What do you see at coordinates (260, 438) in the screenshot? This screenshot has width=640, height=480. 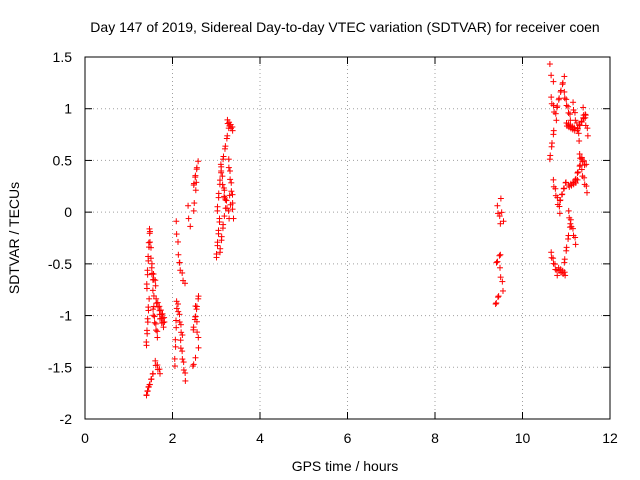 I see `x-tick-label: 4` at bounding box center [260, 438].